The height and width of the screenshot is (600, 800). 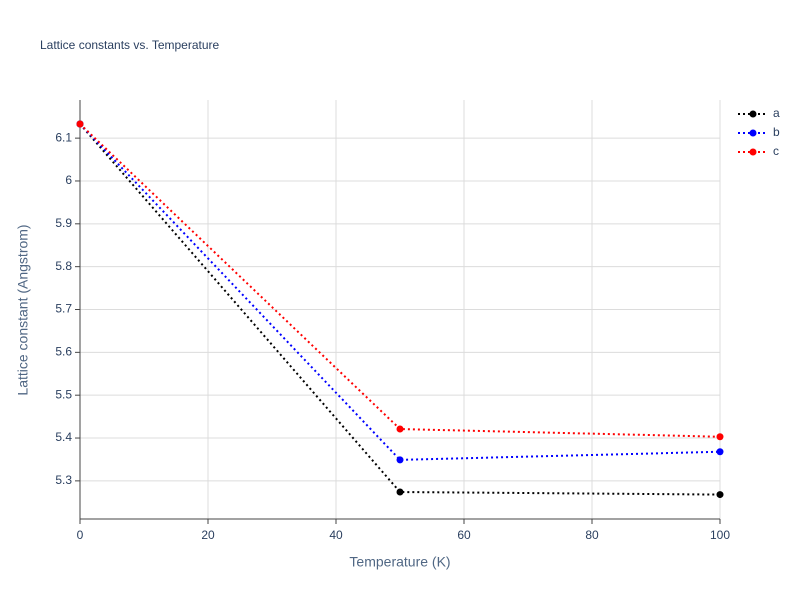 What do you see at coordinates (23, 309) in the screenshot?
I see `y-axis-title: Lattice constant (Angstrom)` at bounding box center [23, 309].